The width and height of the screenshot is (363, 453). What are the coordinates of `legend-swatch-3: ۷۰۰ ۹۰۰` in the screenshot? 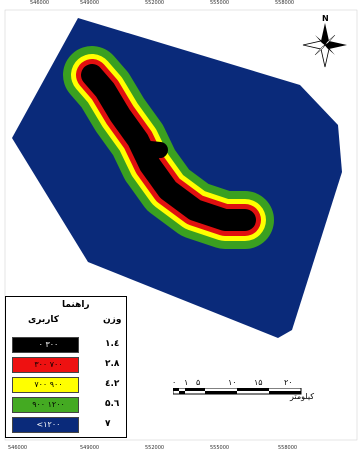 It's located at (45, 385).